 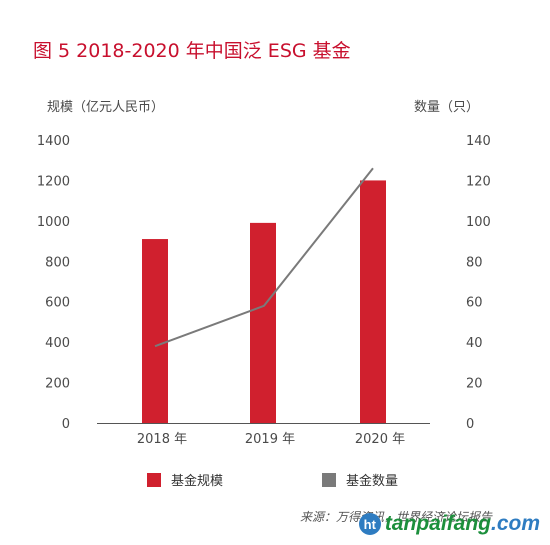 I want to click on y-left-tick-label: 1000, so click(x=53, y=222).